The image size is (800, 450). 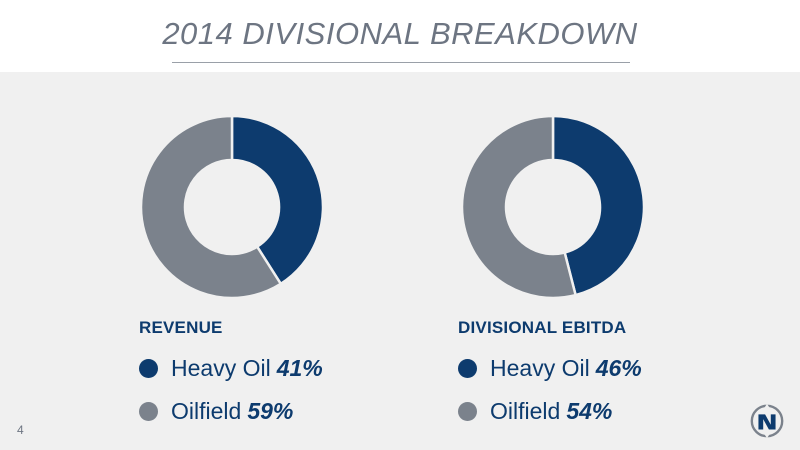 I want to click on legend-value: 41%, so click(x=299, y=368).